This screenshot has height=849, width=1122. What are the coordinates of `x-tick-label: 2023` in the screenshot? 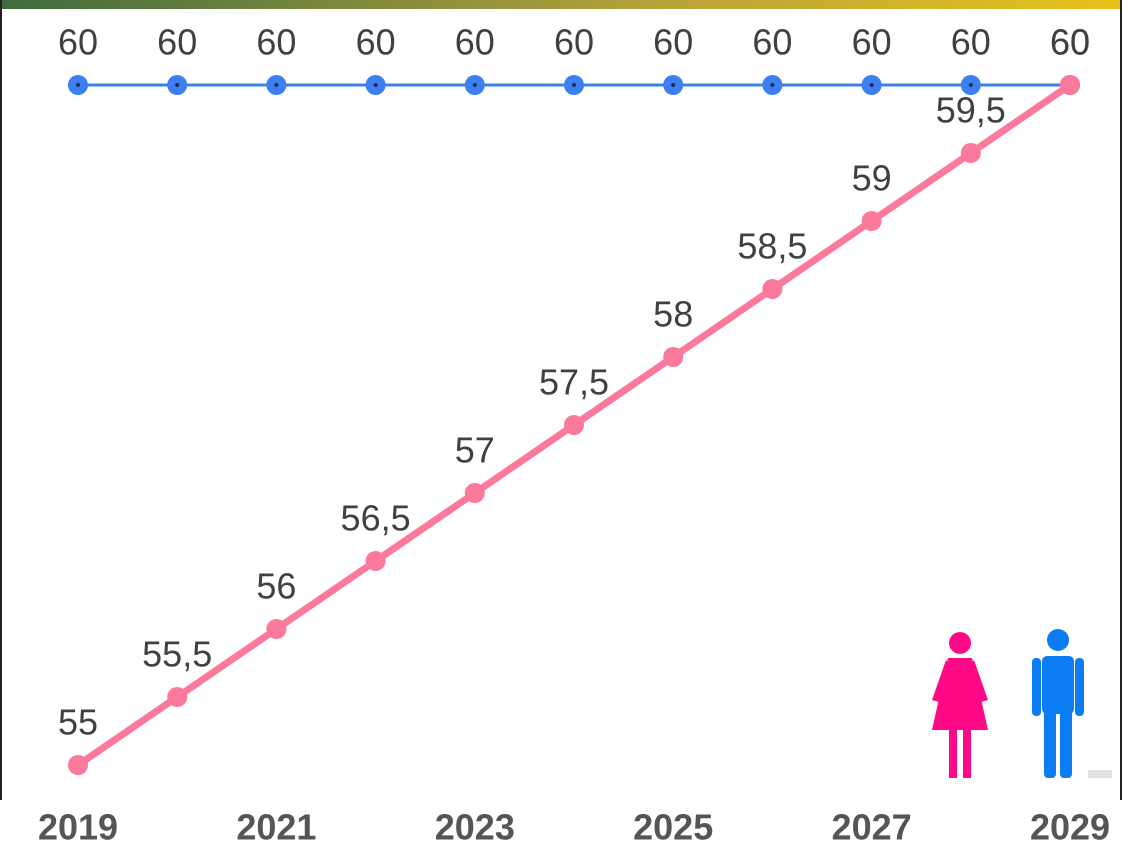 It's located at (475, 827).